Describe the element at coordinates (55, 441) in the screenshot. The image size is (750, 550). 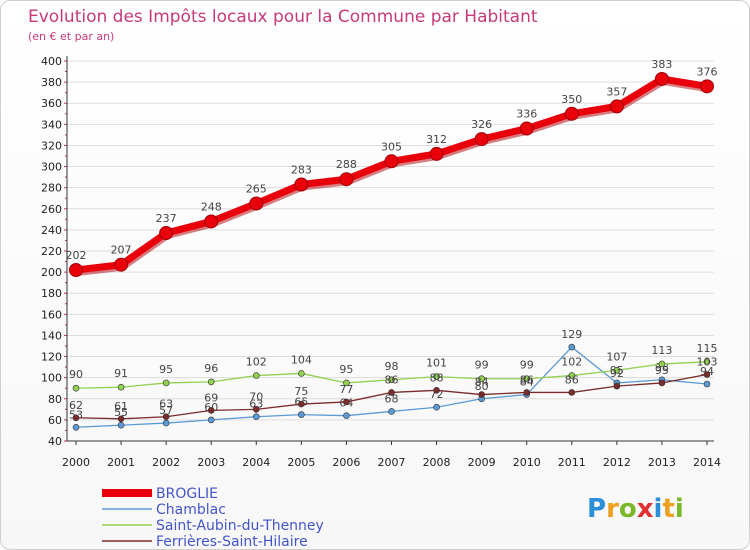
I see `y-tick-label: 40` at that location.